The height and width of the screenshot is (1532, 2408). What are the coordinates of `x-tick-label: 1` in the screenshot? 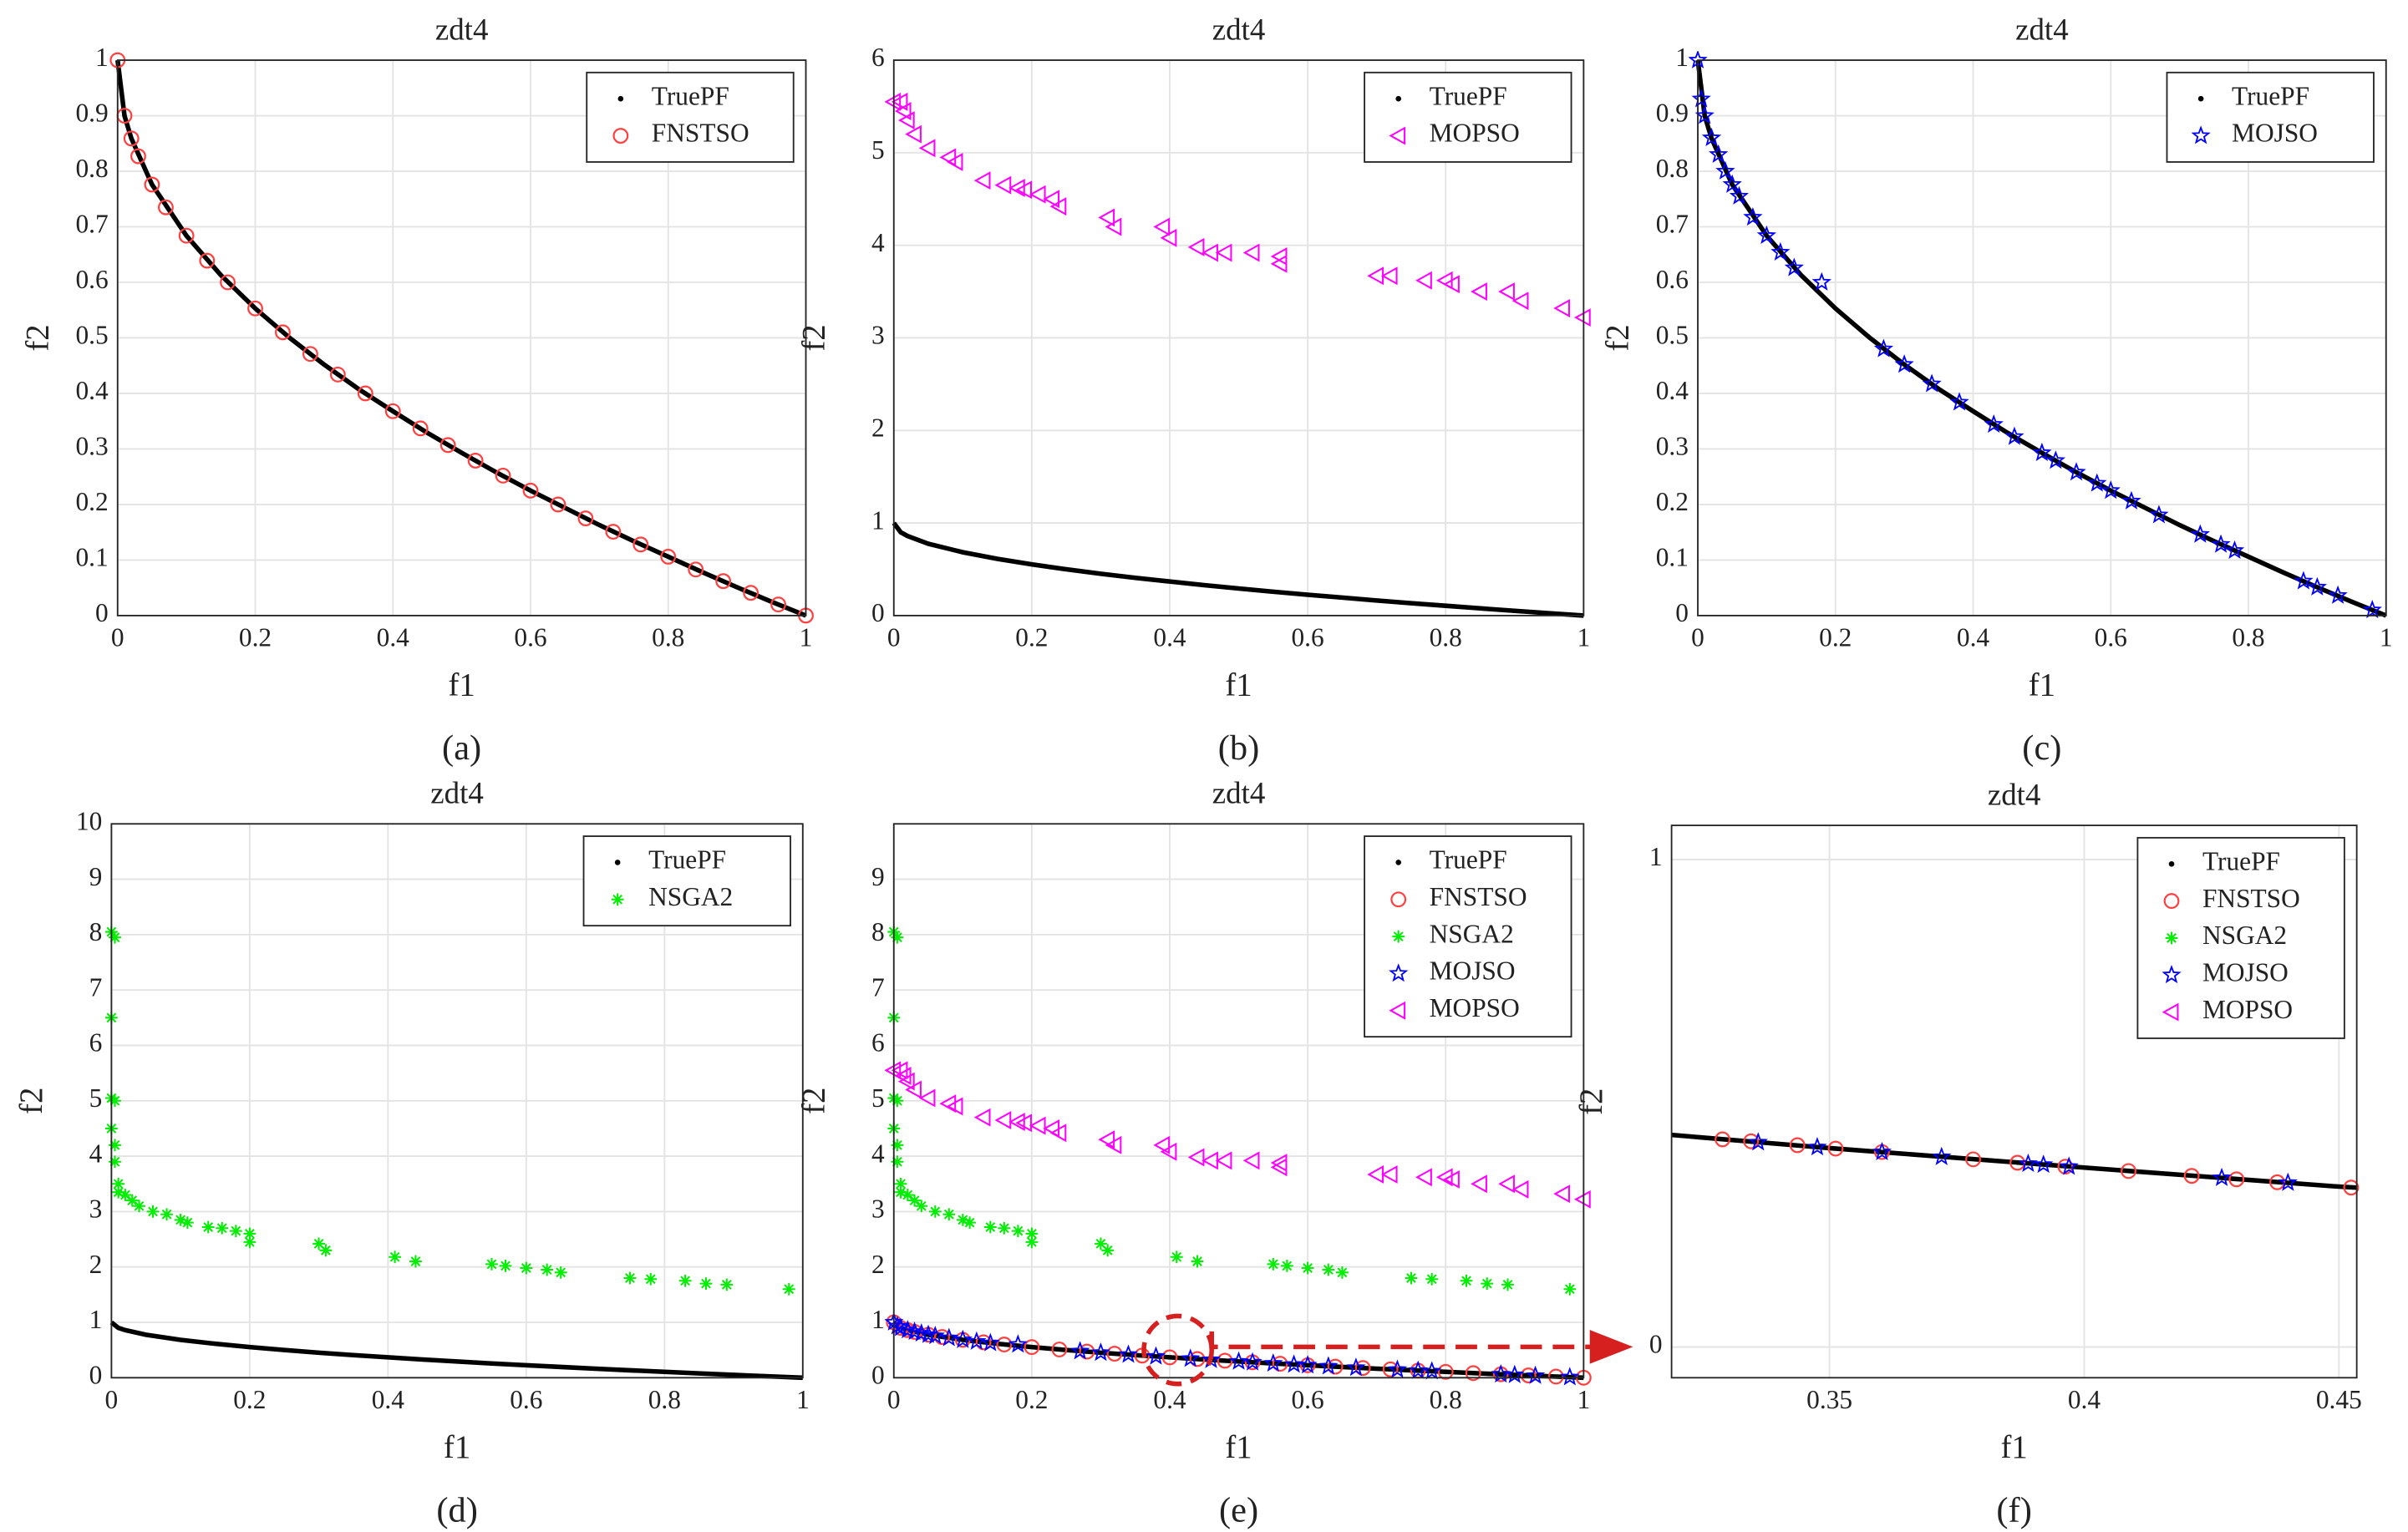 It's located at (803, 1399).